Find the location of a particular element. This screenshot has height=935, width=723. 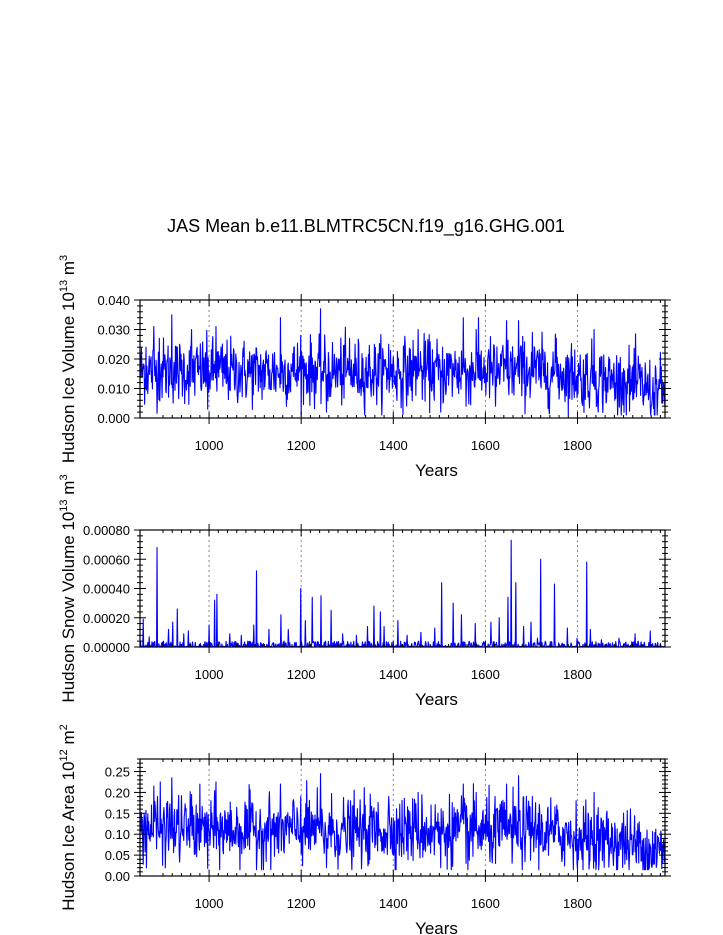

y-tick-label: 0.040 is located at coordinates (113, 300).